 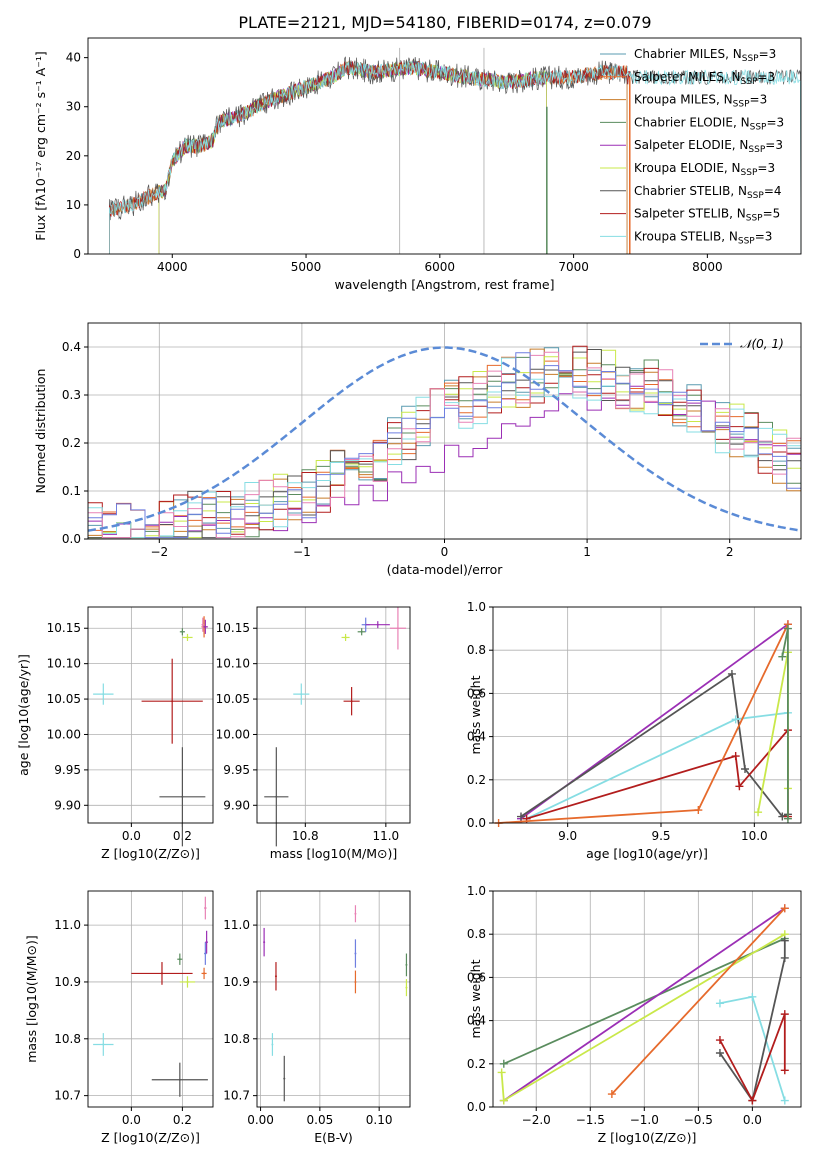 I want to click on y-tick-label: 0.2, so click(x=71, y=443).